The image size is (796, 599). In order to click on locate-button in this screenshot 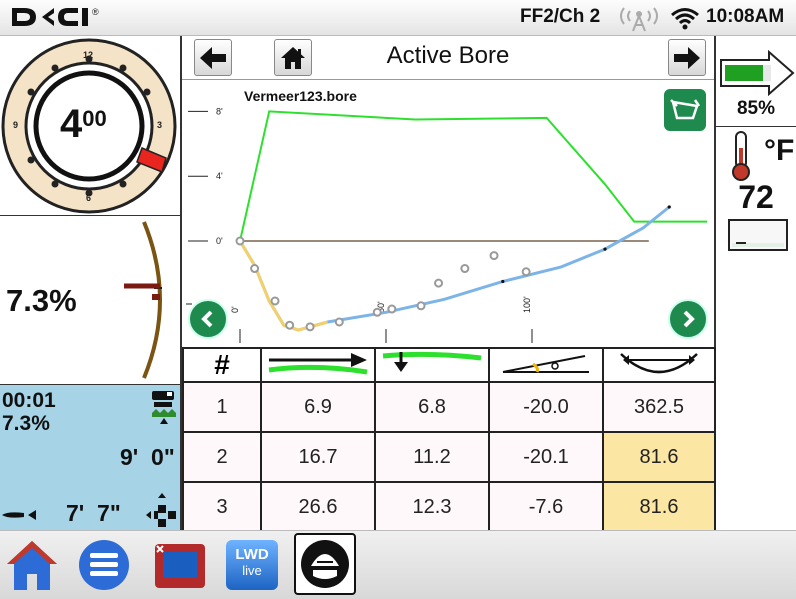, I will do `click(180, 565)`.